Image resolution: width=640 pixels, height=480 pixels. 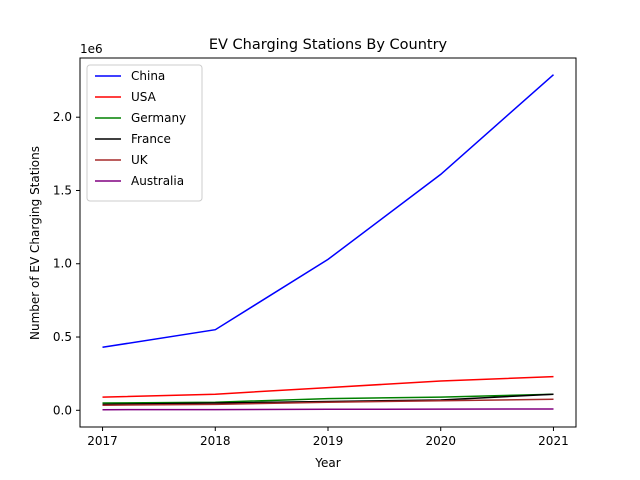 What do you see at coordinates (148, 76) in the screenshot?
I see `legend-label: China` at bounding box center [148, 76].